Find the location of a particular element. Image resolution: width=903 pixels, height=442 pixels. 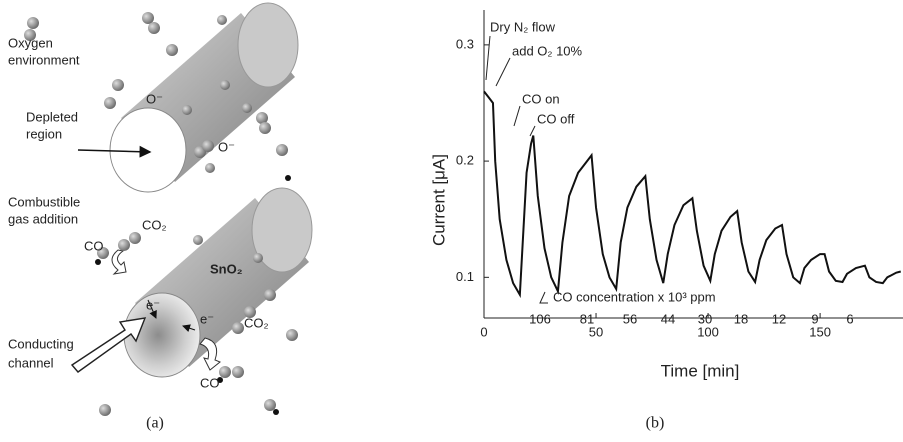

concentration-label: 30 is located at coordinates (705, 318).